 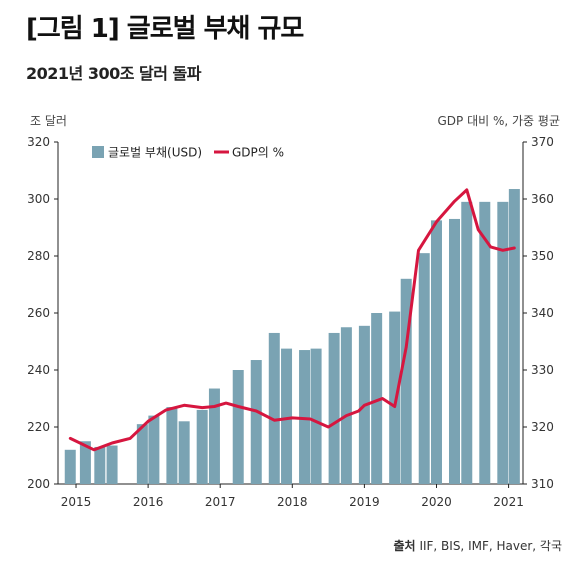 What do you see at coordinates (113, 73) in the screenshot?
I see `chart-subtitle: 2021년 300조 달러 돌파` at bounding box center [113, 73].